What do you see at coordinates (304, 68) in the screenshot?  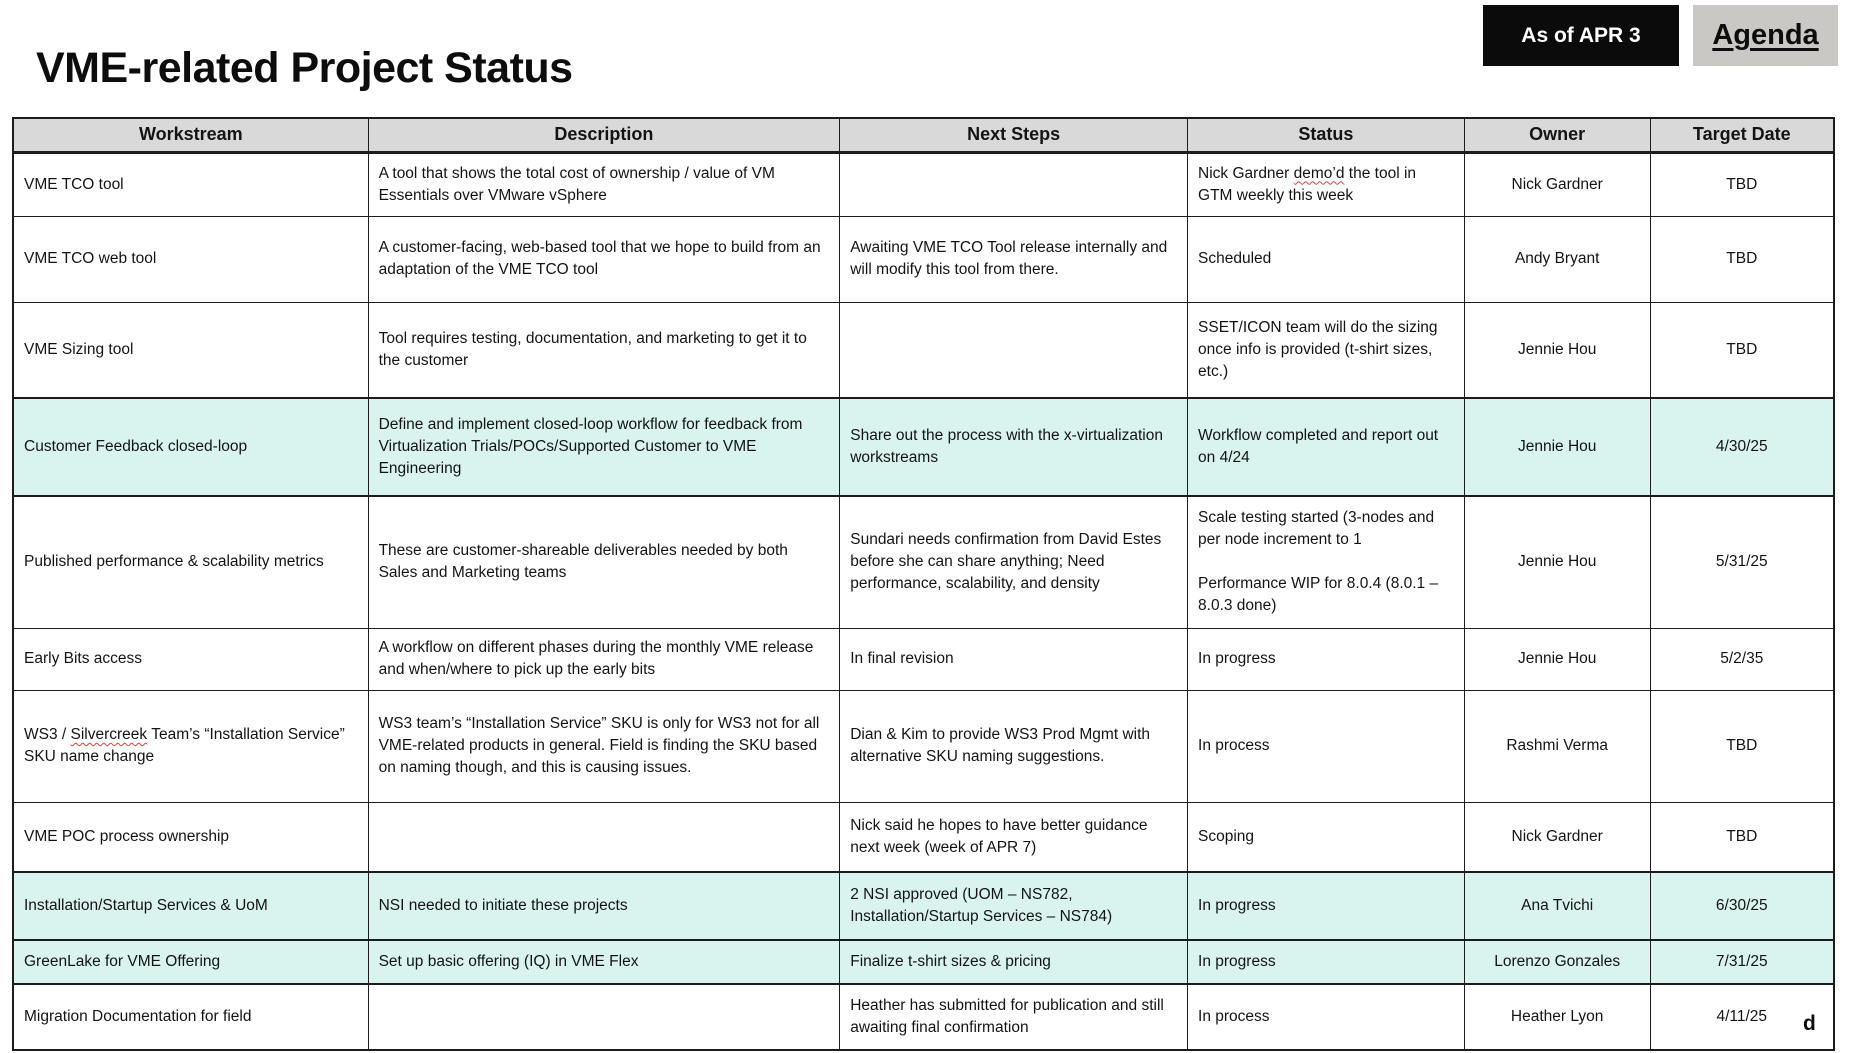 I see `page-title: VME-related Project Status` at bounding box center [304, 68].